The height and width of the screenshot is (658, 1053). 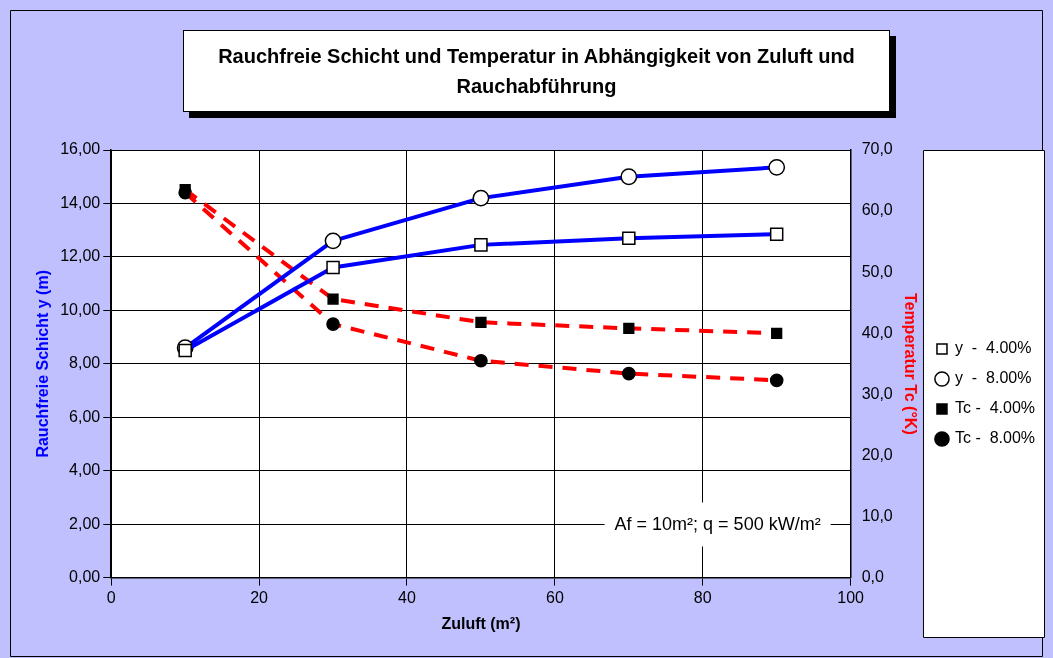 I want to click on x-tick-label: 60, so click(x=554, y=597).